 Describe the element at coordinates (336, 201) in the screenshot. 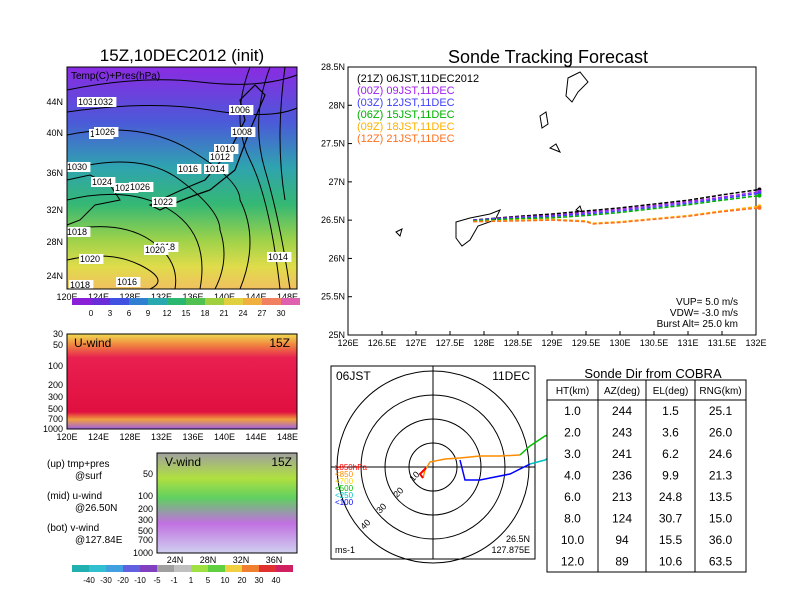

I see `tracking-y-ticks: 25N 25.5N 26N 26.5N 27N 27.5N 28N 28.5N` at that location.